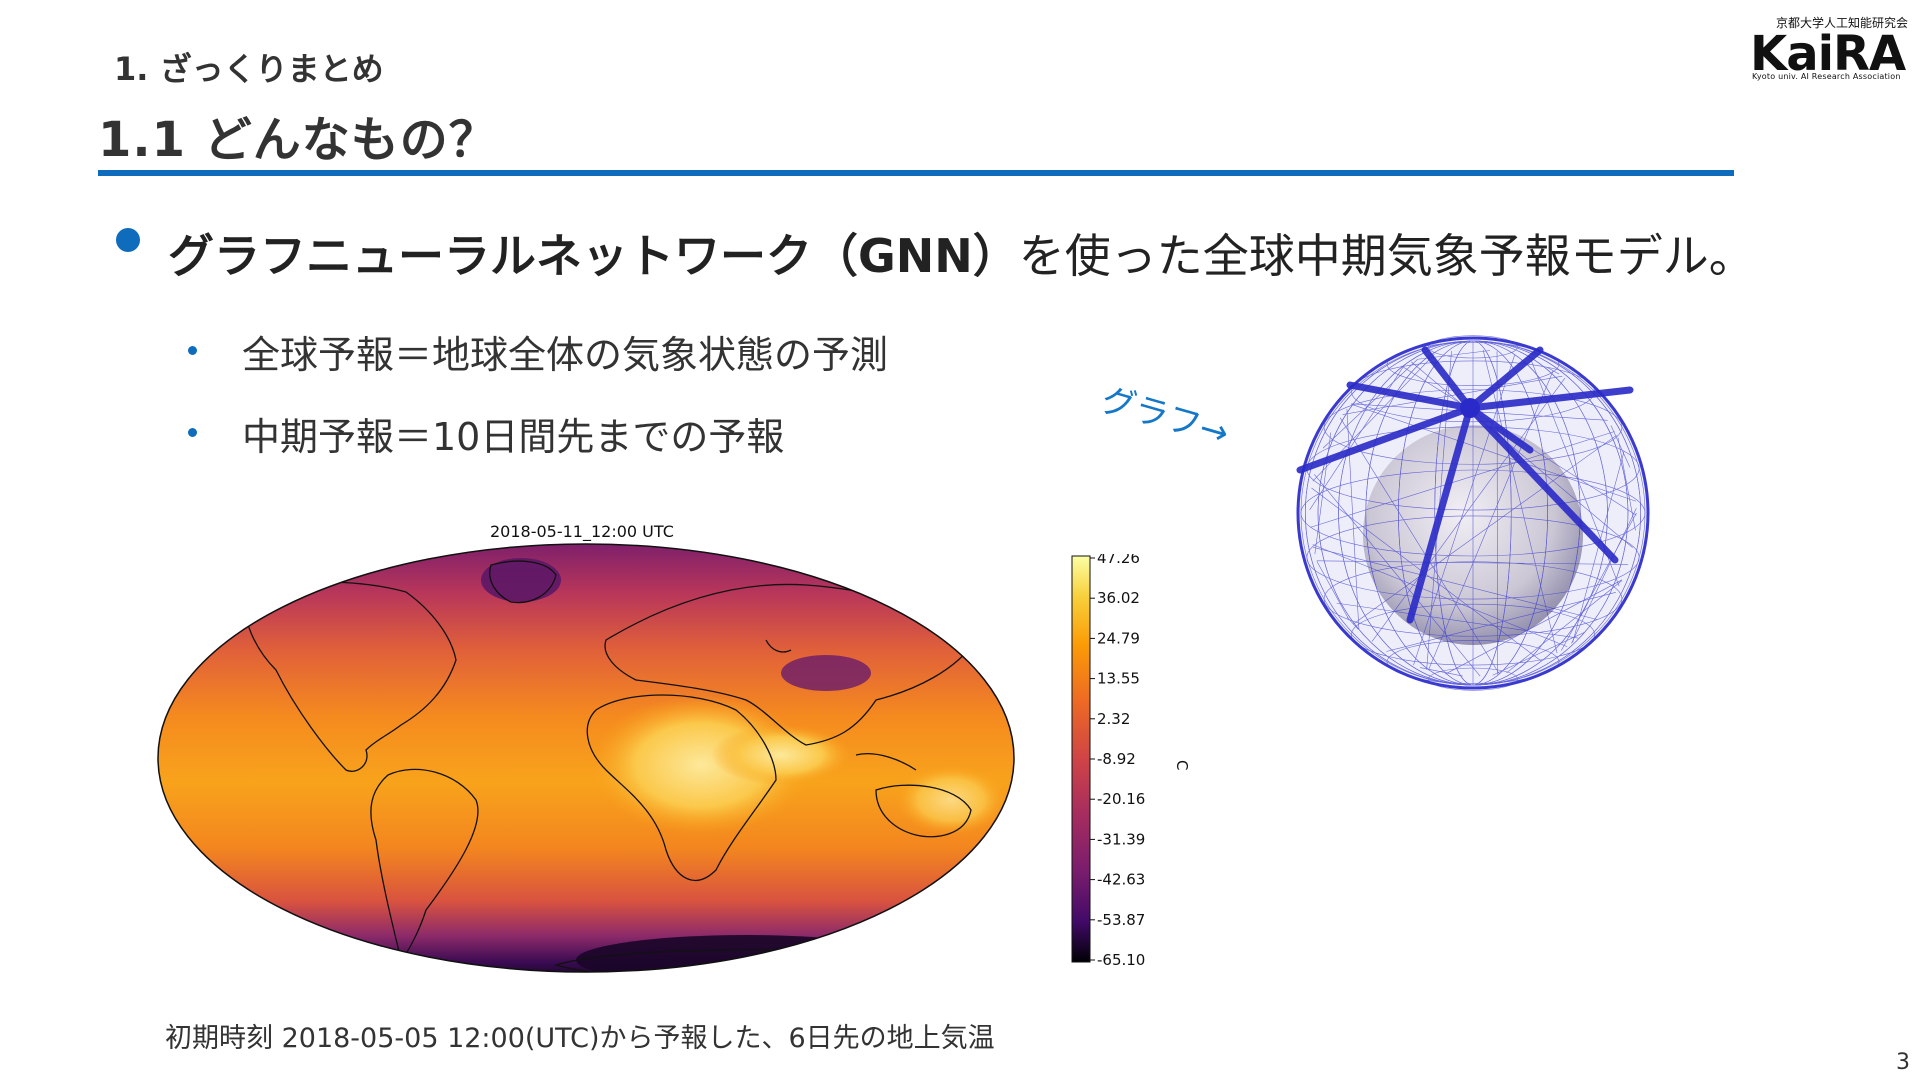  I want to click on colorbar-tick-label: -8.92, so click(1116, 759).